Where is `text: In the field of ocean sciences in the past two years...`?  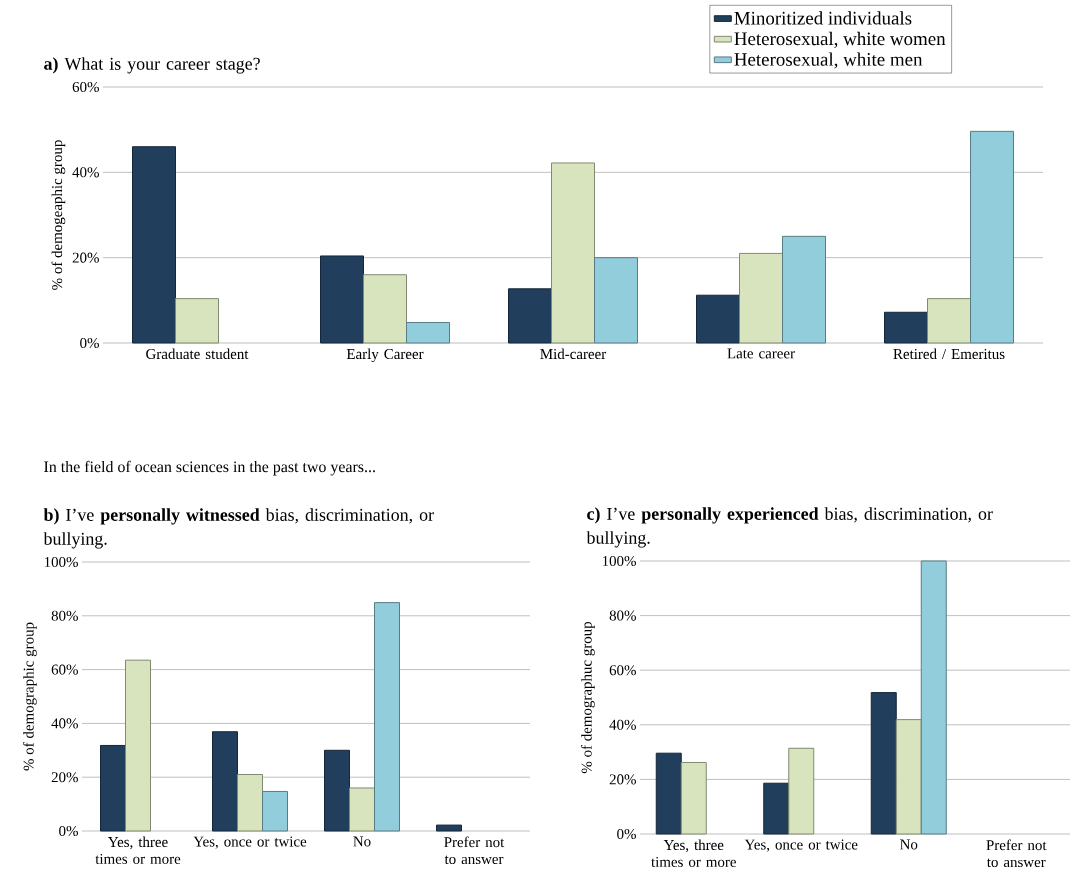 text: In the field of ocean sciences in the past two years... is located at coordinates (209, 468).